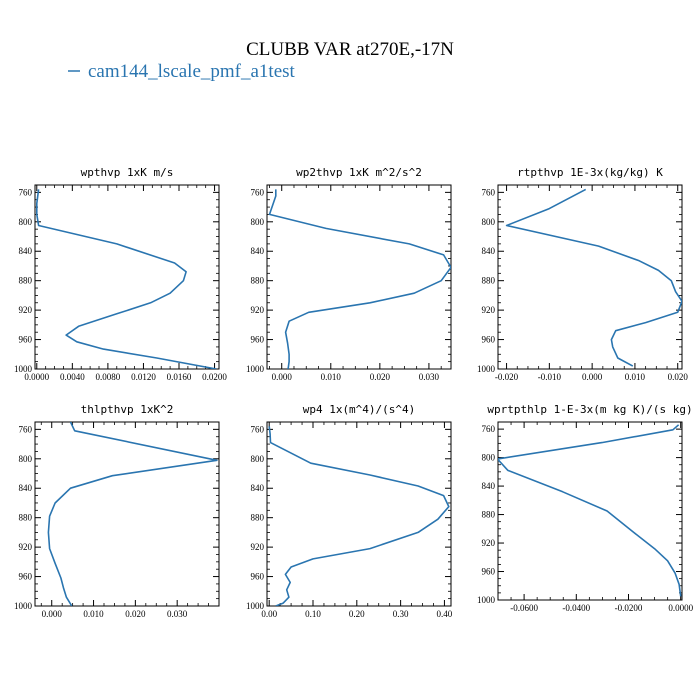 Image resolution: width=700 pixels, height=700 pixels. I want to click on x-tick-label: -0.020, so click(507, 377).